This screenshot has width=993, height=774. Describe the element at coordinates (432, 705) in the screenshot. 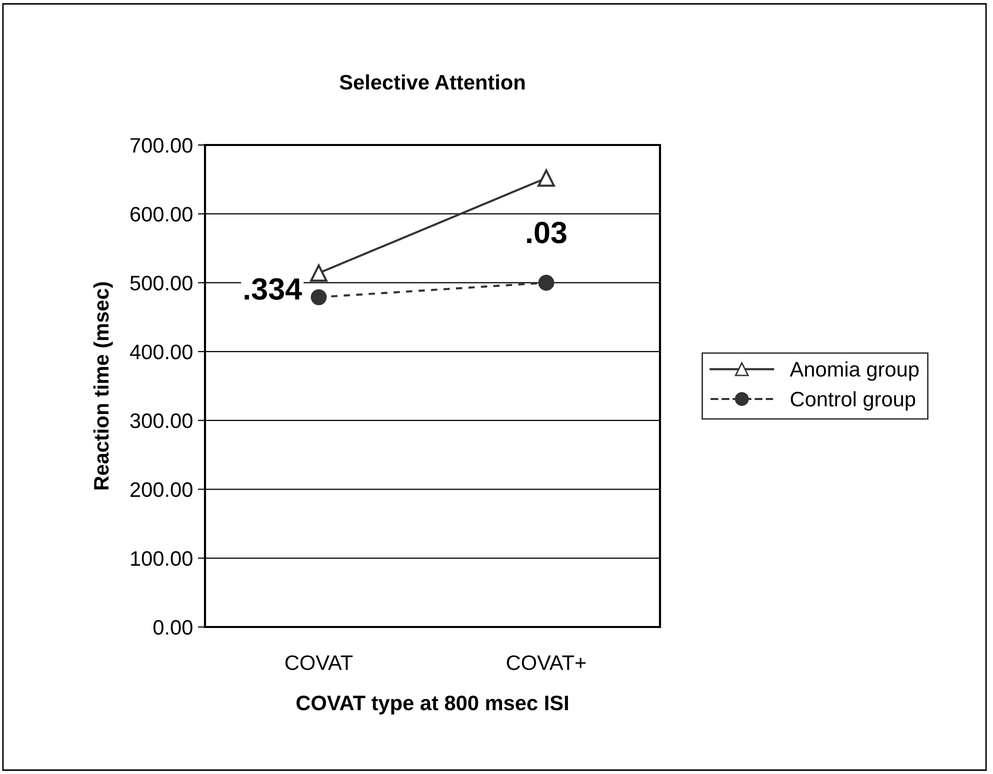

I see `x-axis-title: COVAT type at 800 msec ISI` at that location.